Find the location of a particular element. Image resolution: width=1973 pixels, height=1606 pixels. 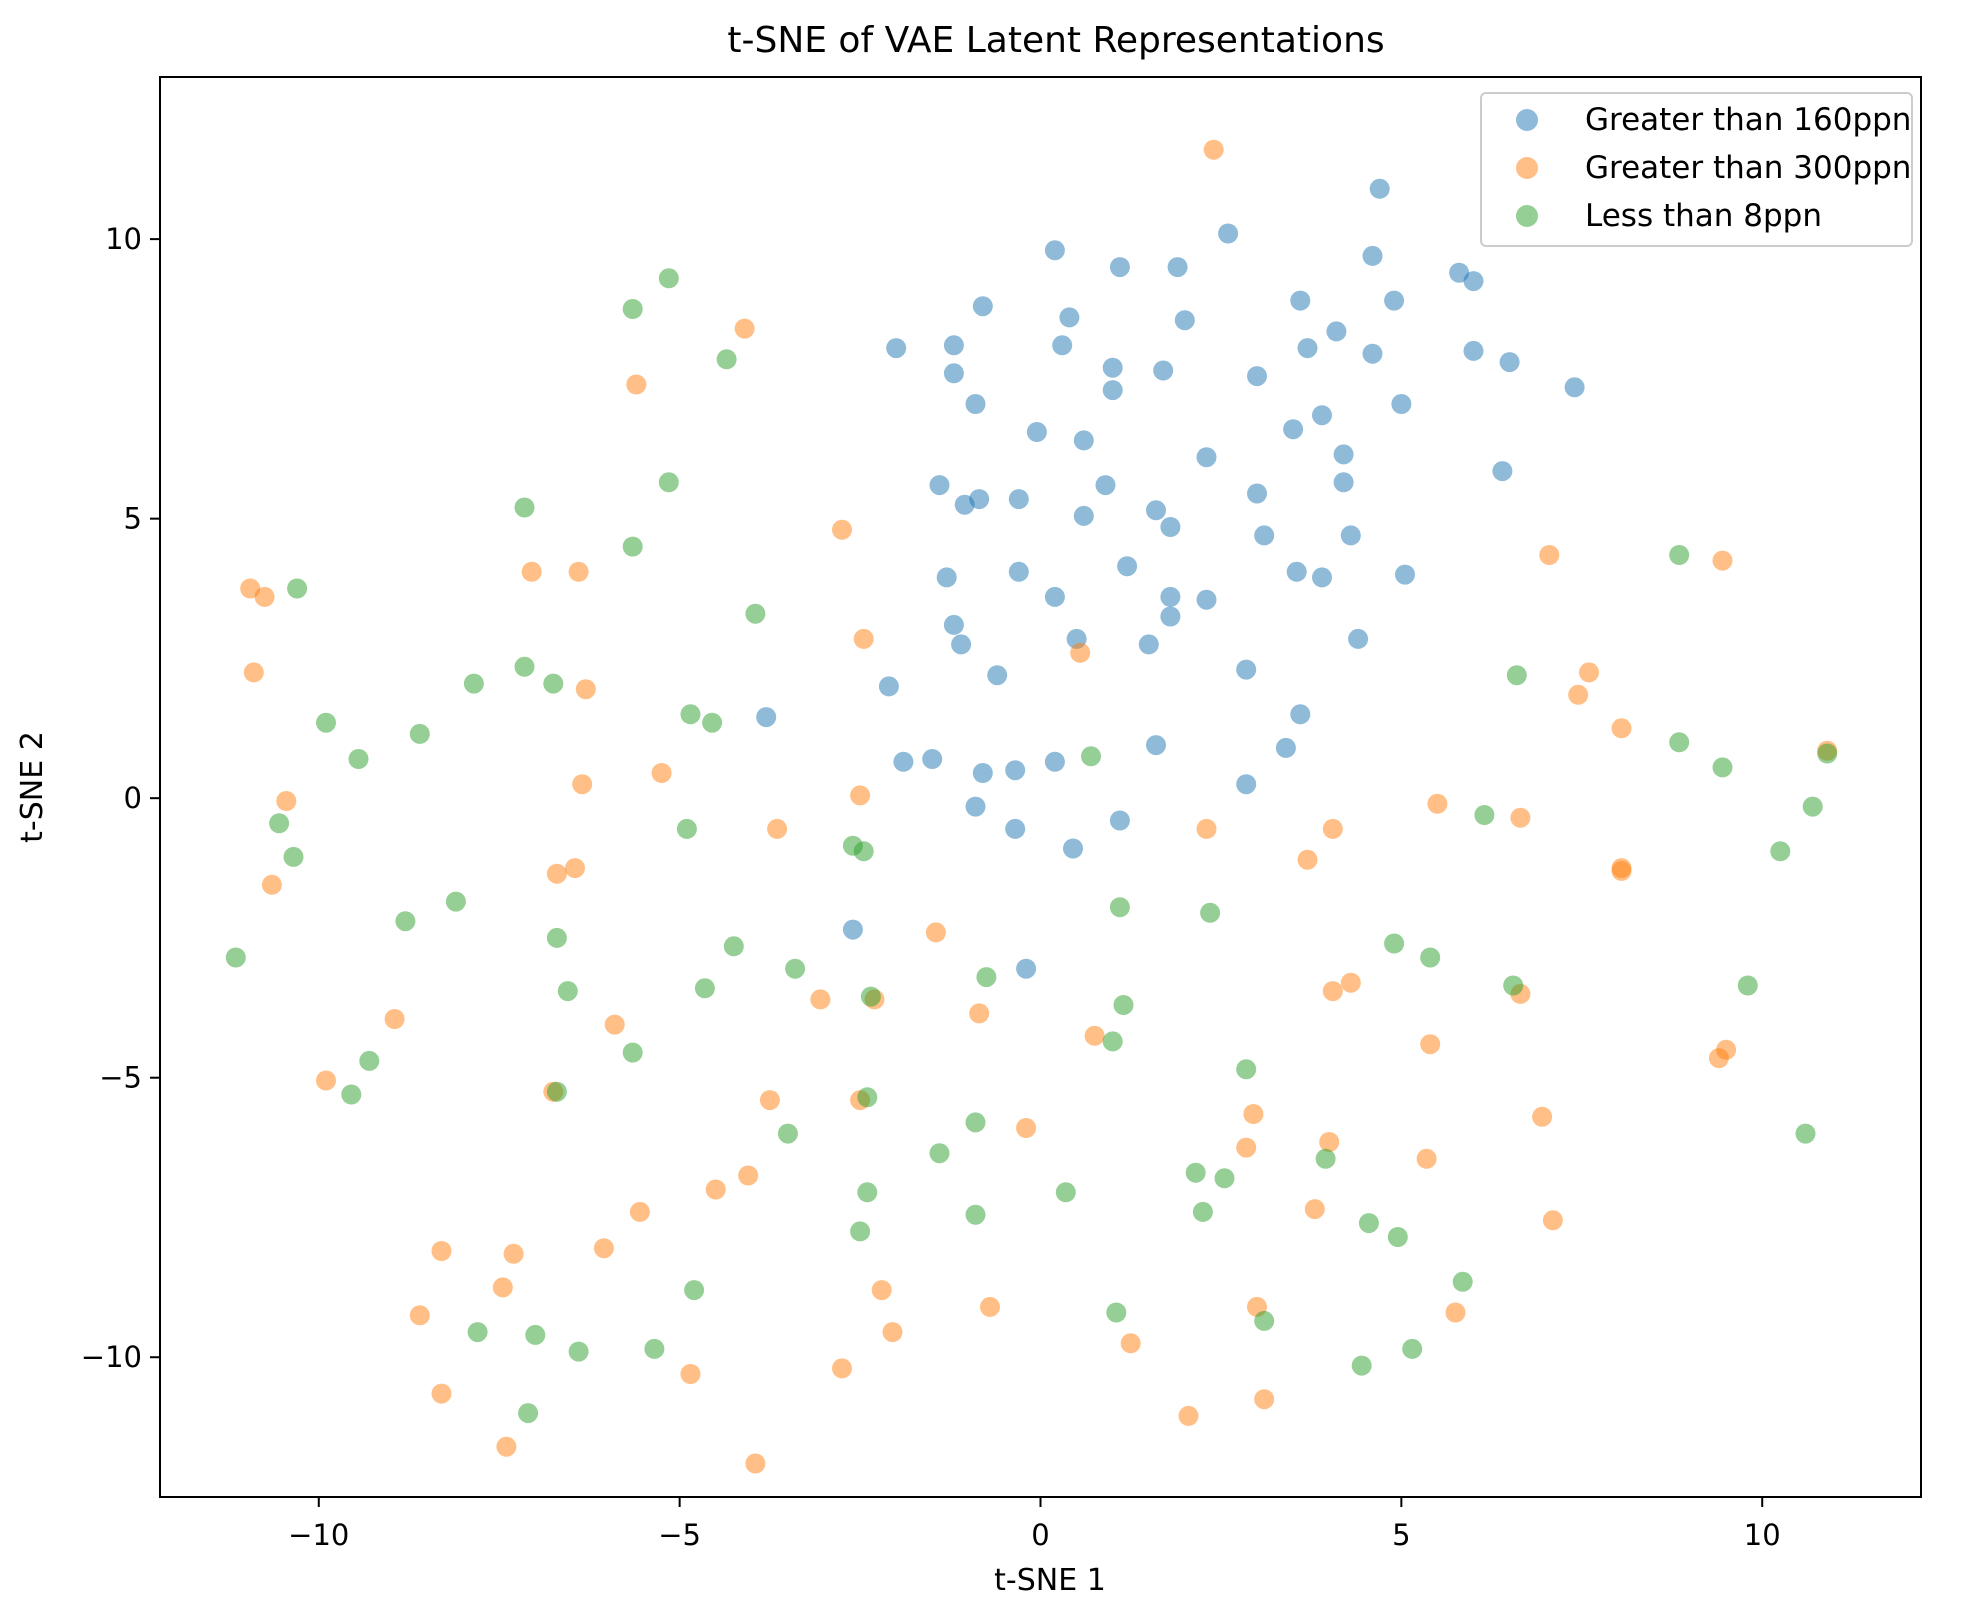

x-tick-label: −5 is located at coordinates (679, 1535).